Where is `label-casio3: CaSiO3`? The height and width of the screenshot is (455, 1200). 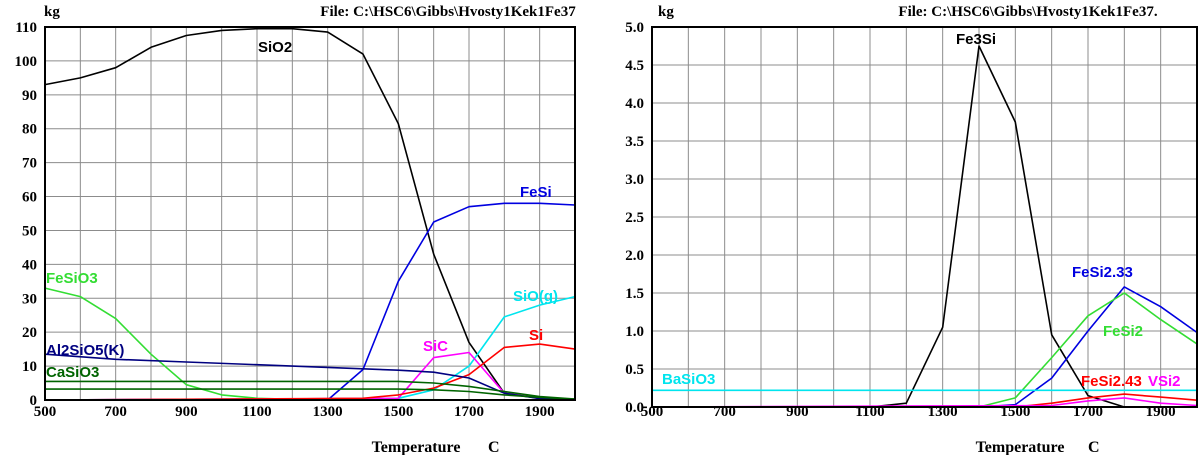 label-casio3: CaSiO3 is located at coordinates (72, 372).